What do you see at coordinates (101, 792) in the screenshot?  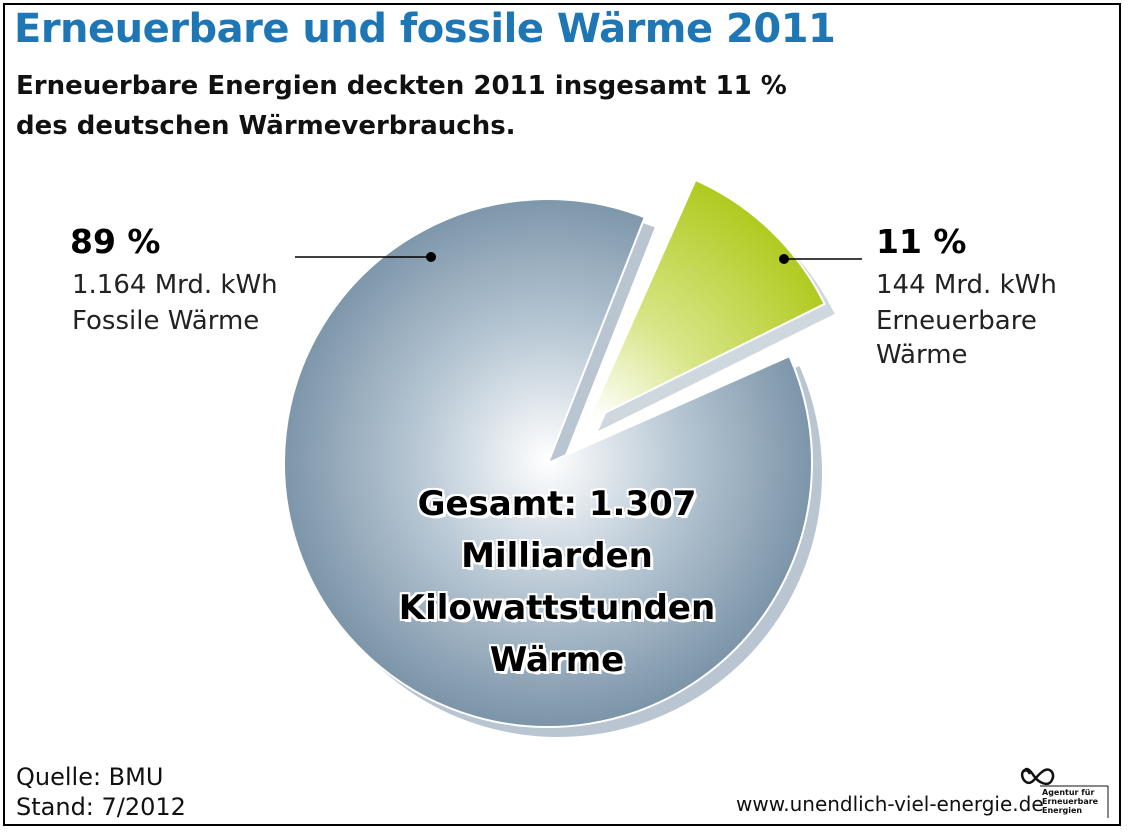 I see `source-block: Quelle: BMU Stand: 7/2012` at bounding box center [101, 792].